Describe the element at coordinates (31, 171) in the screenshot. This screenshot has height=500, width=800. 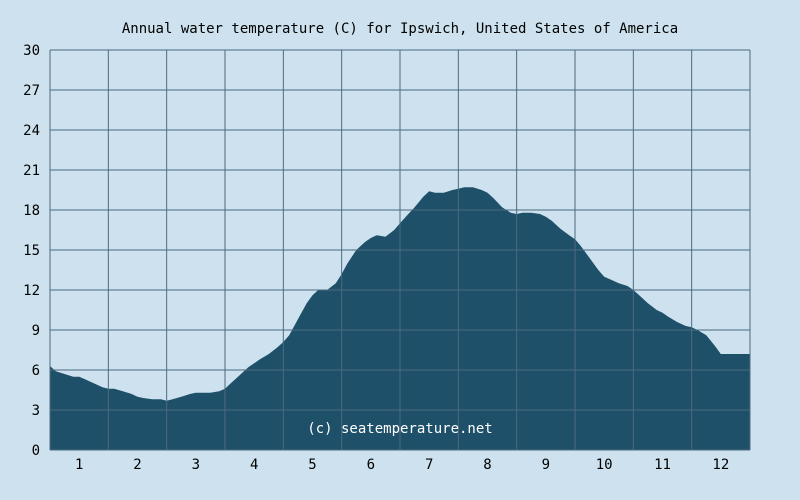
I see `y-tick-label: 21` at that location.